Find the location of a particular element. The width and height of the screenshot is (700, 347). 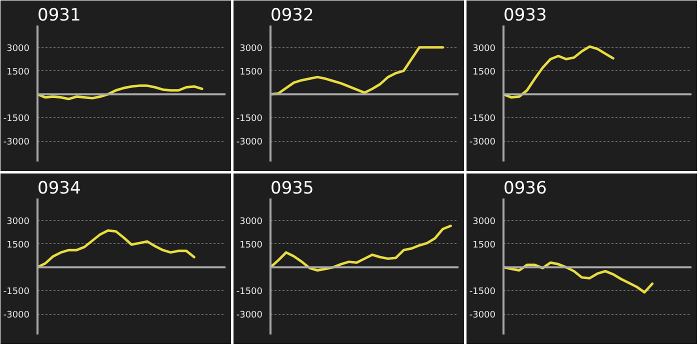

chart-title: 0934 is located at coordinates (59, 188).